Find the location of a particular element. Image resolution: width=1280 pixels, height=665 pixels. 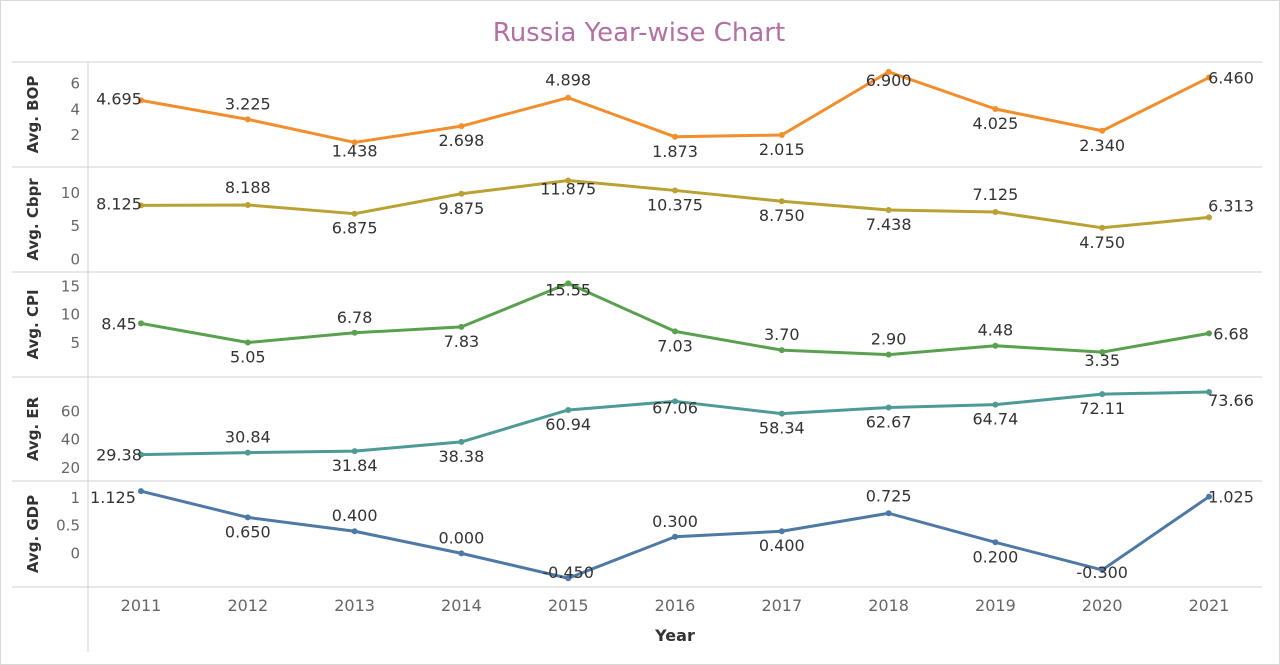

y-tick-label: 1 is located at coordinates (75, 498).